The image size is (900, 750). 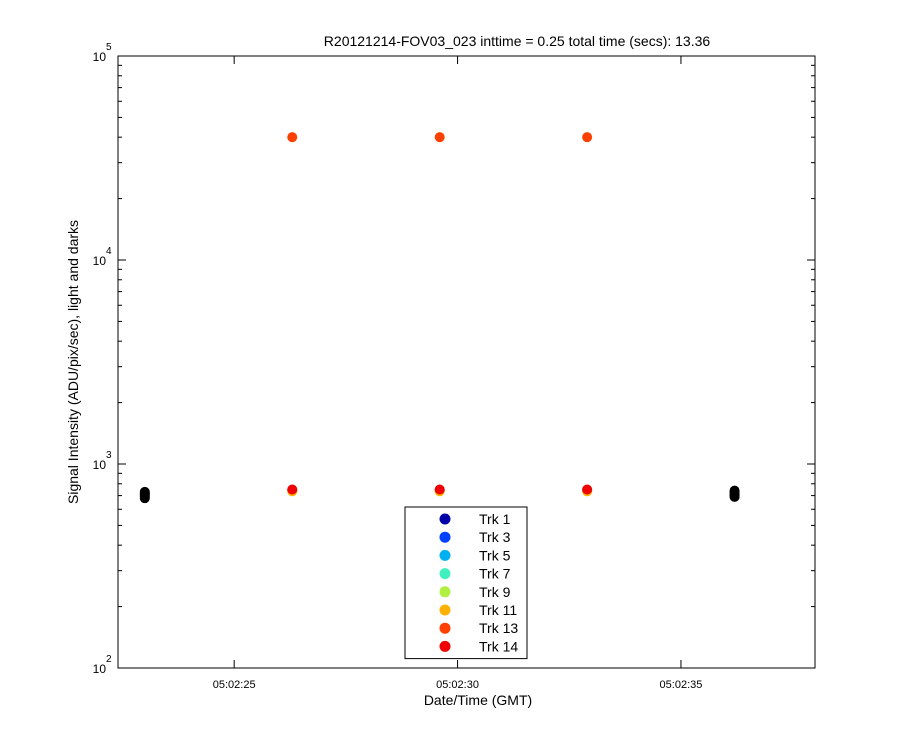 I want to click on y-tick-exponent: 2, so click(x=109, y=659).